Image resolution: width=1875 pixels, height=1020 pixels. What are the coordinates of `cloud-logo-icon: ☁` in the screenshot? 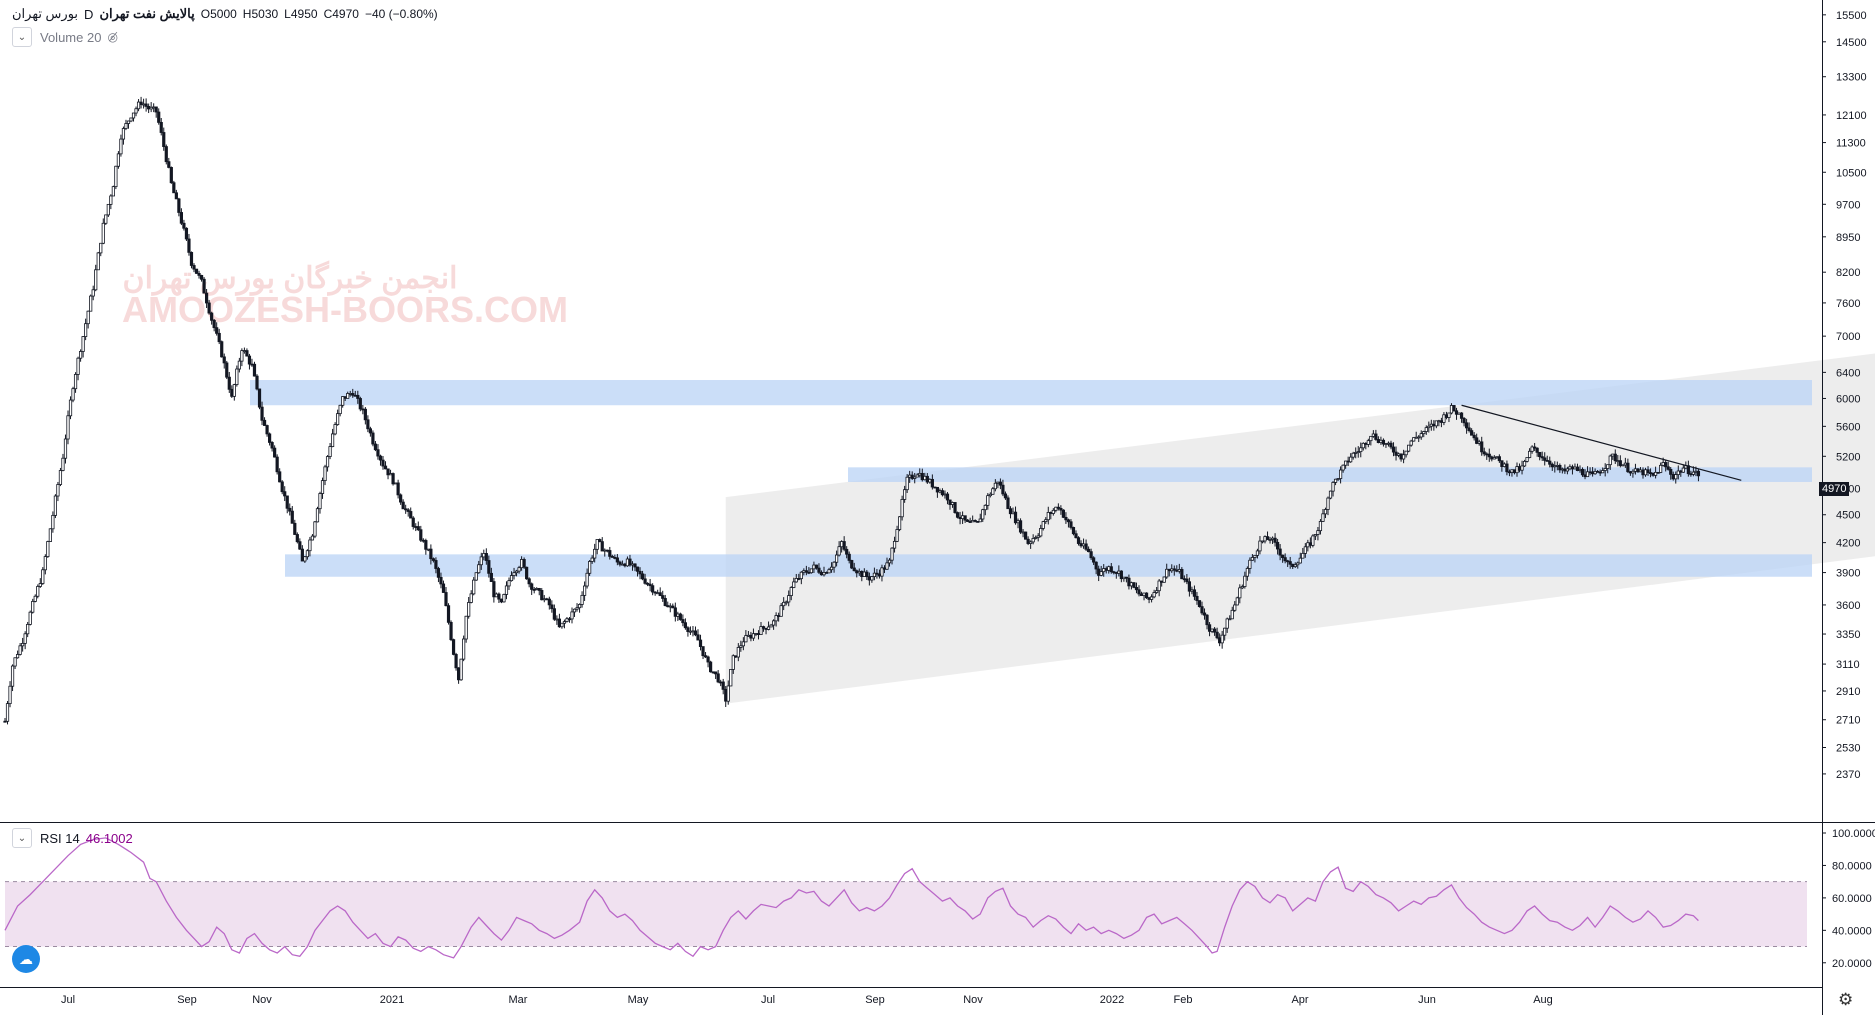 It's located at (26, 959).